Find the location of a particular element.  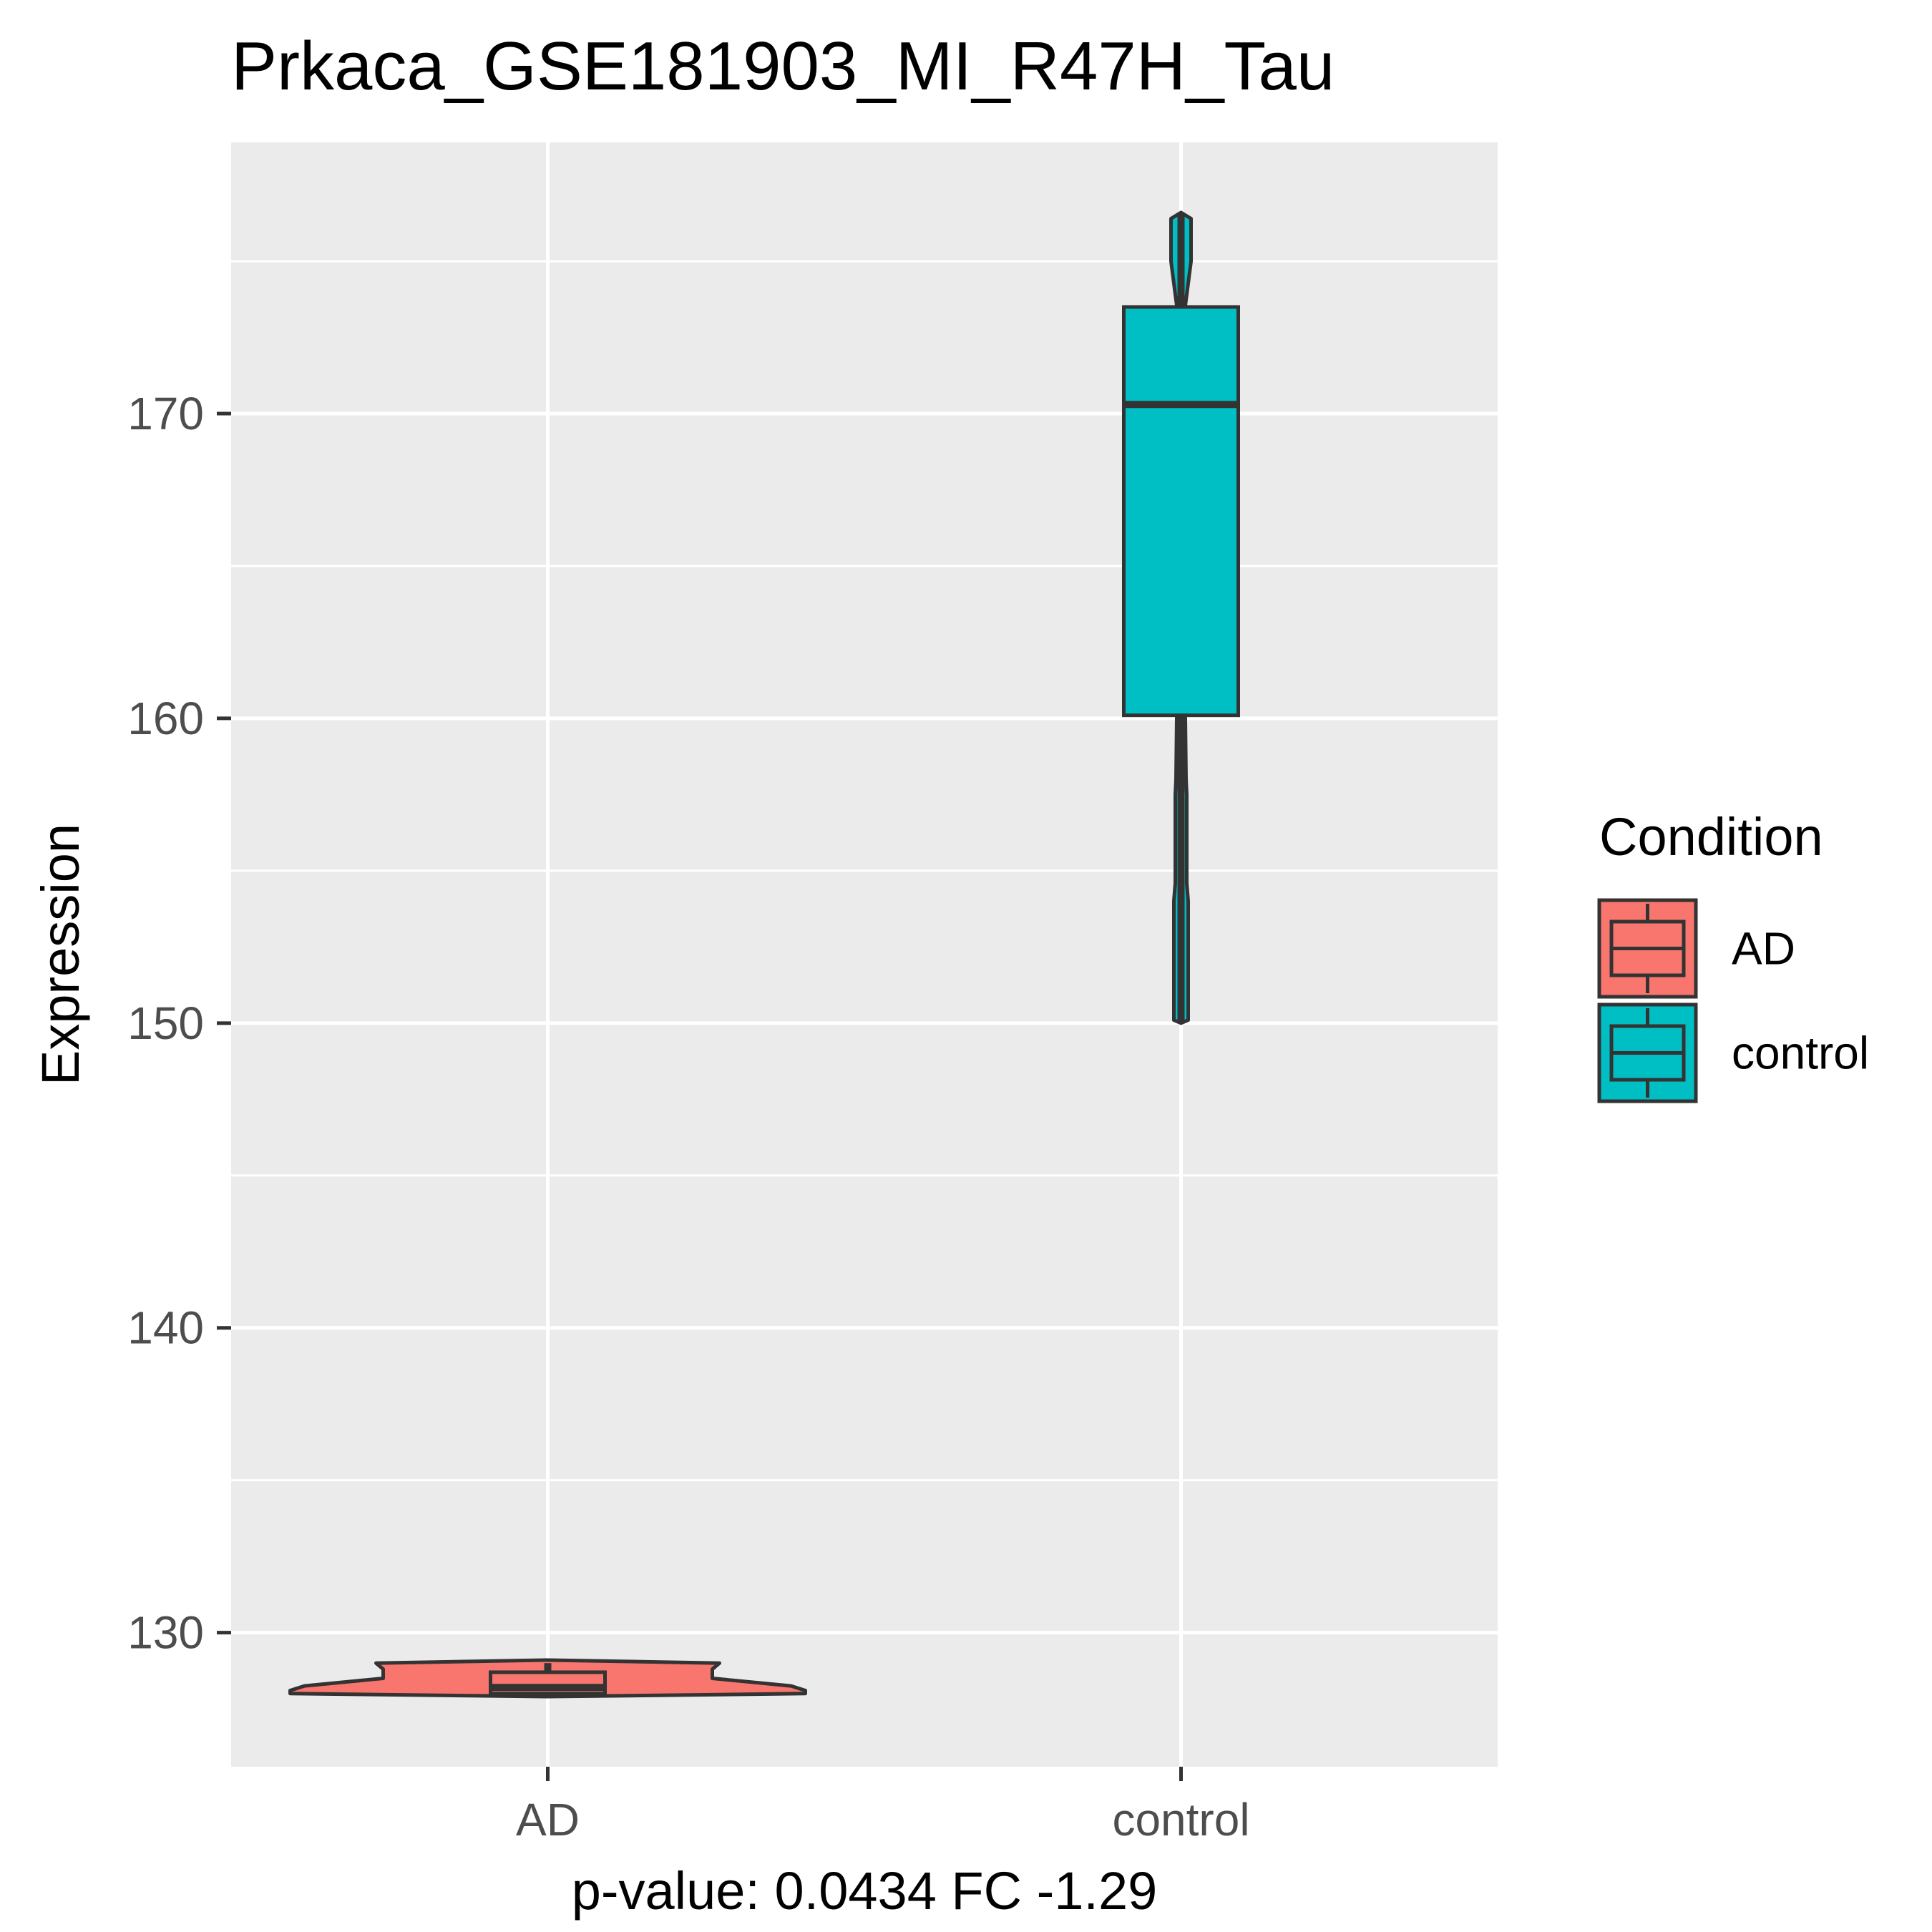

chart-title: Prkaca_GSE181903_MI_R47H_Tau is located at coordinates (783, 66).